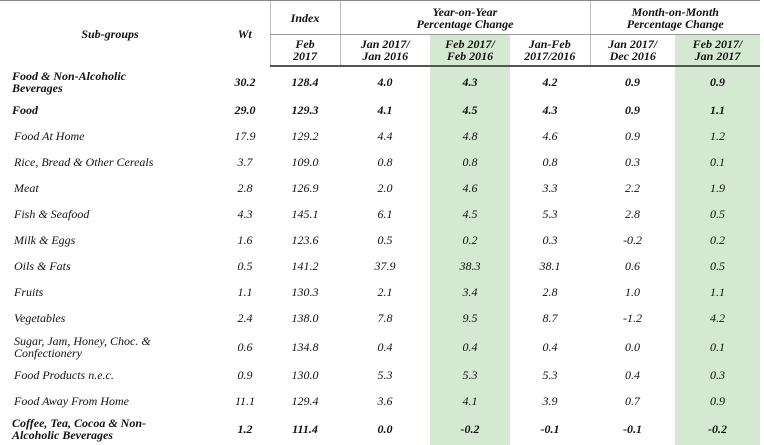  Describe the element at coordinates (385, 292) in the screenshot. I see `cell: 2.1` at that location.